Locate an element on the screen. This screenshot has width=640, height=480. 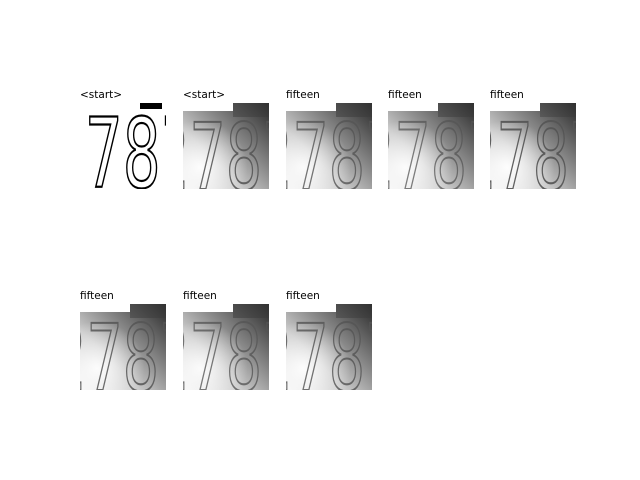
image-panel-4: fifteen 2787 is located at coordinates (431, 139).